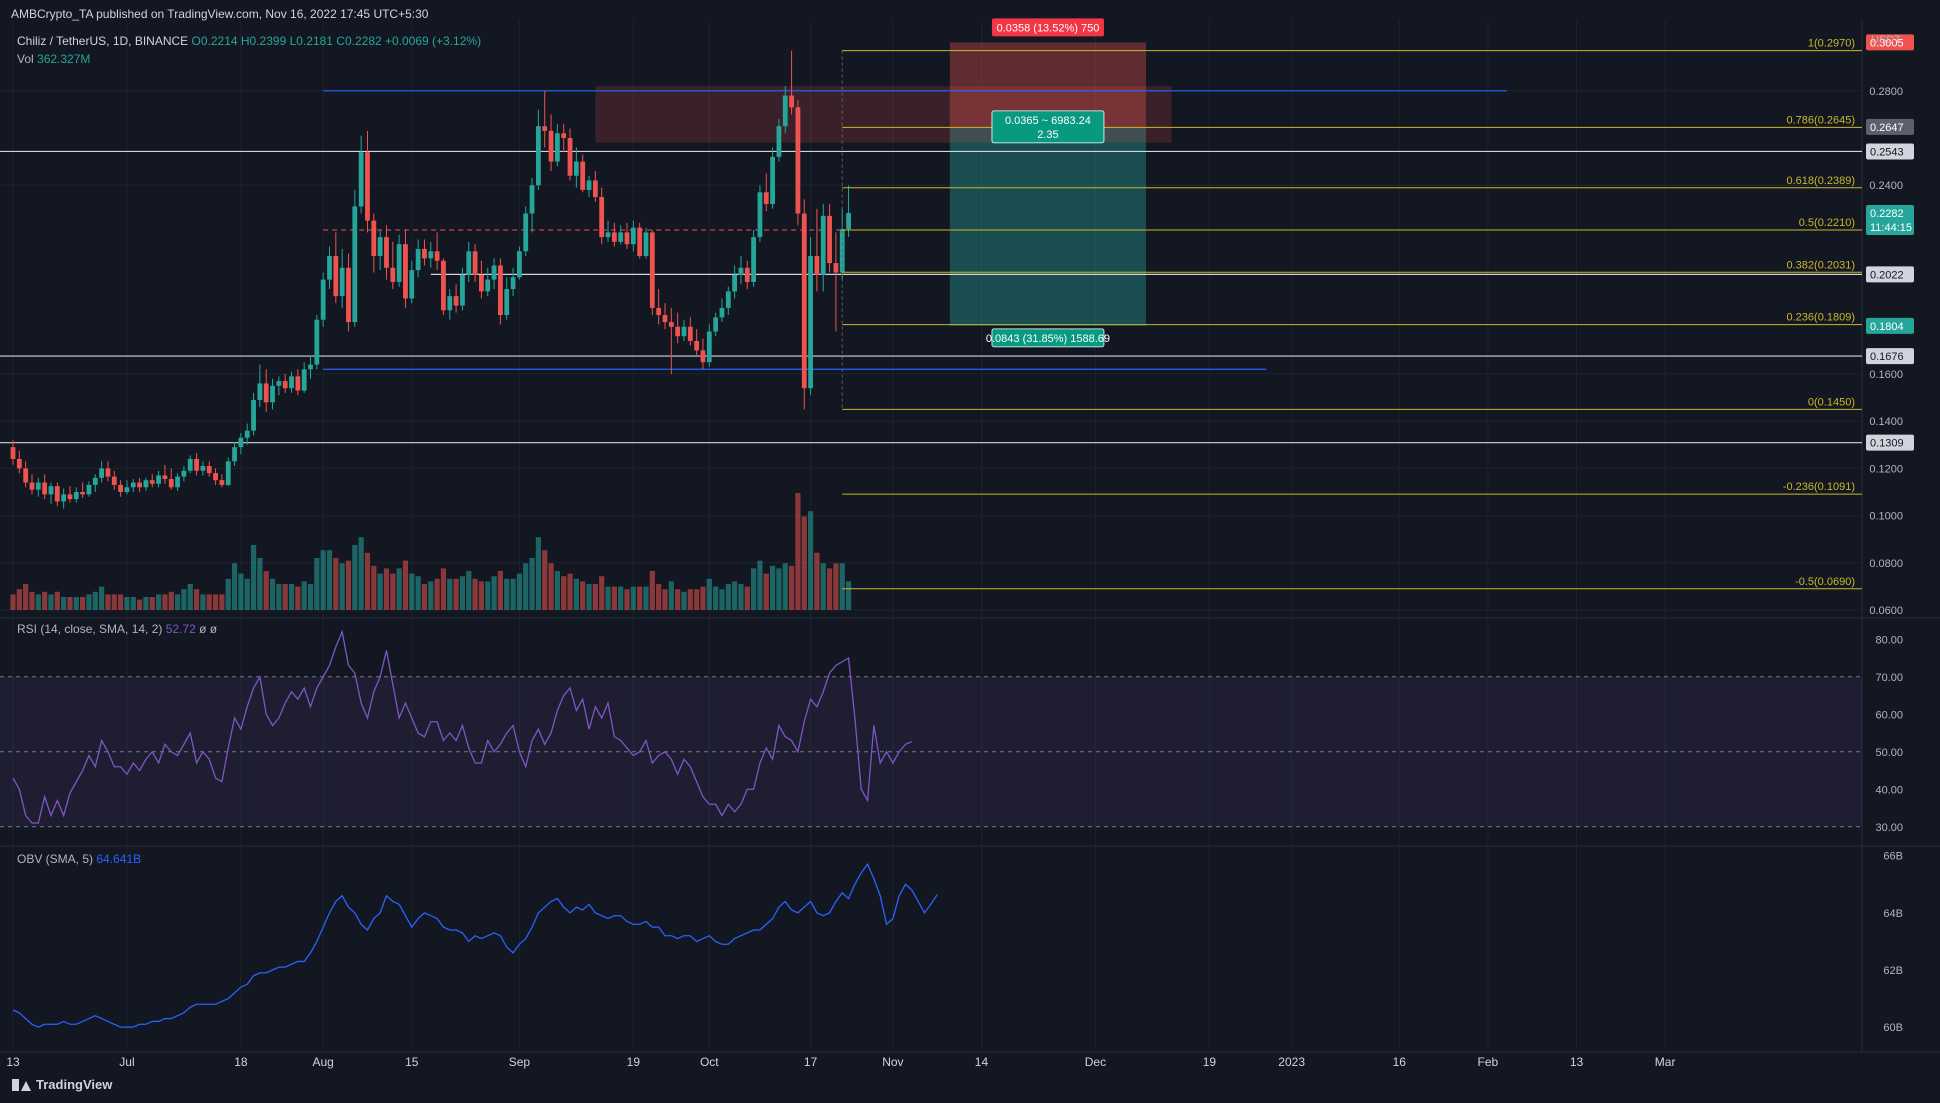 The height and width of the screenshot is (1103, 1940). I want to click on fib-label: -0.236(0.1091), so click(1819, 487).